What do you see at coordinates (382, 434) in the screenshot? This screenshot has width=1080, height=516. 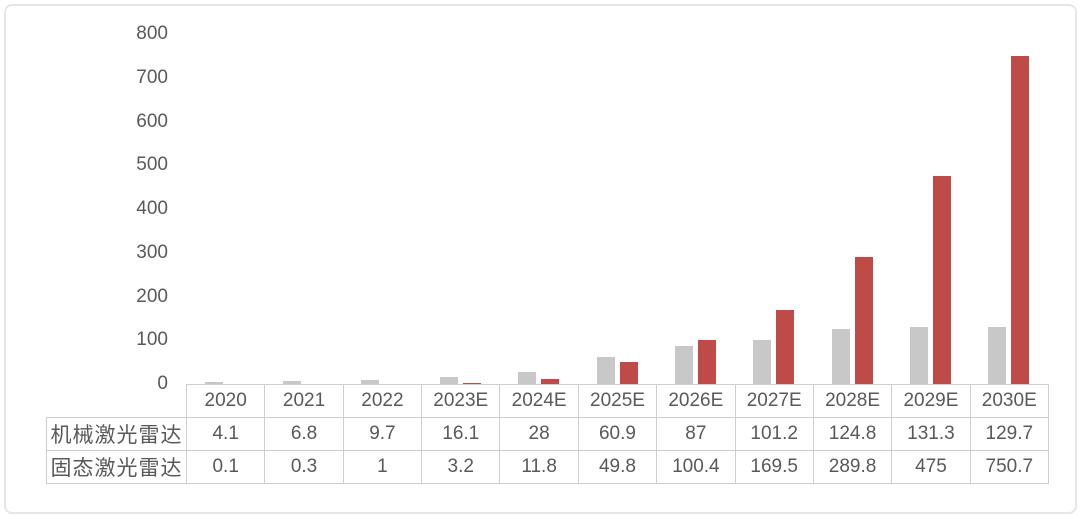 I see `value-cell: 9.7` at bounding box center [382, 434].